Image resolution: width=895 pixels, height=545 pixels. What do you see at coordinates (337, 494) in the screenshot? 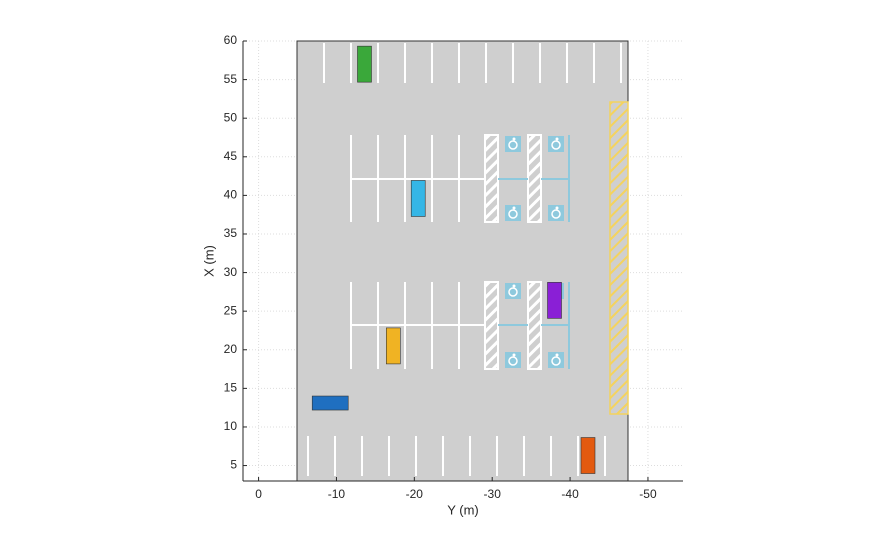
I see `x-tick-label: -10` at bounding box center [337, 494].